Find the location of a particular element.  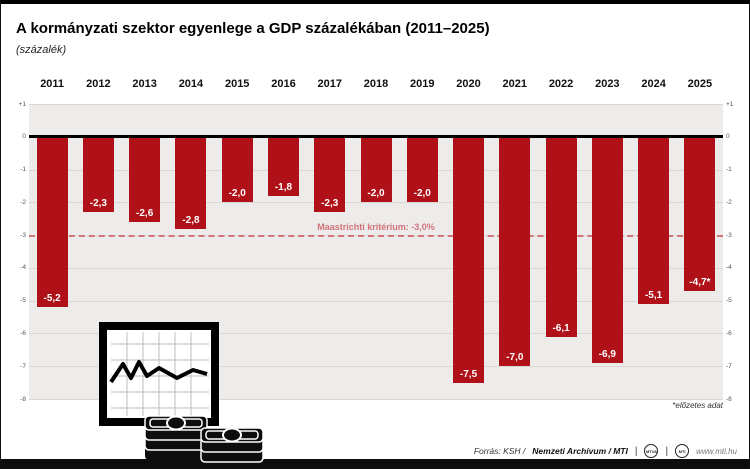

year-label: 2015 is located at coordinates (237, 84).